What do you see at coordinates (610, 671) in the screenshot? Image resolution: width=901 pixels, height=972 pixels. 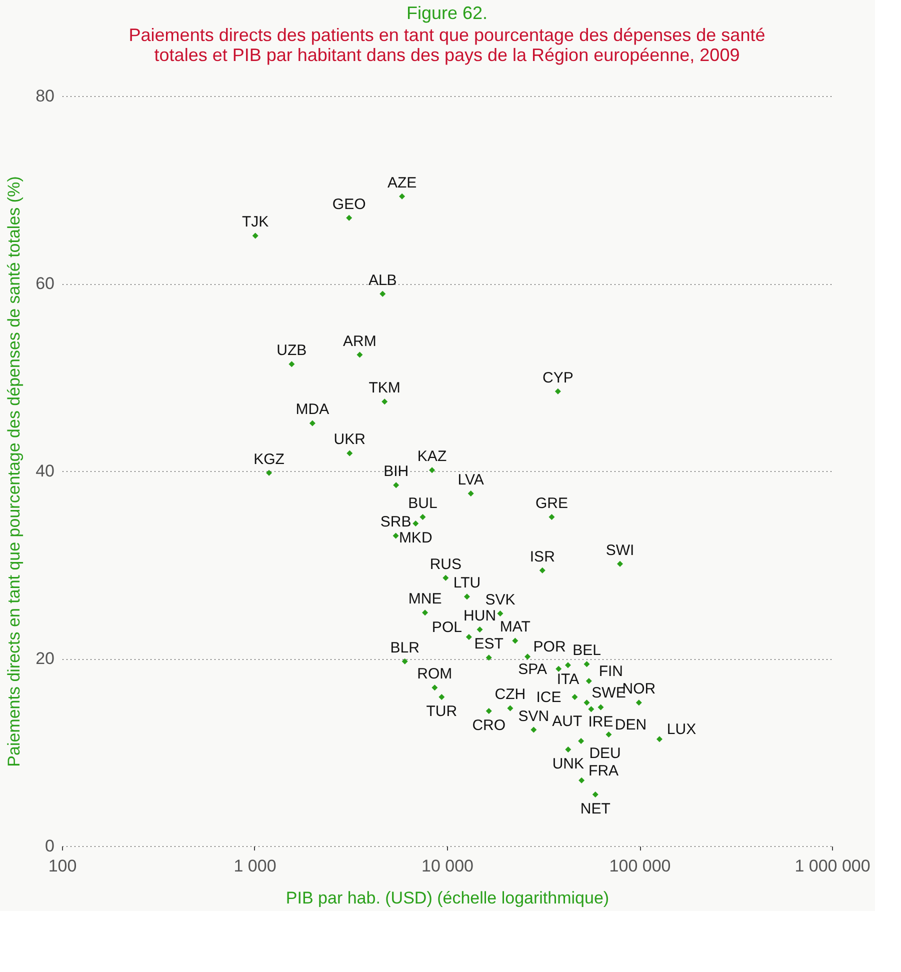 I see `annotation: FIN` at bounding box center [610, 671].